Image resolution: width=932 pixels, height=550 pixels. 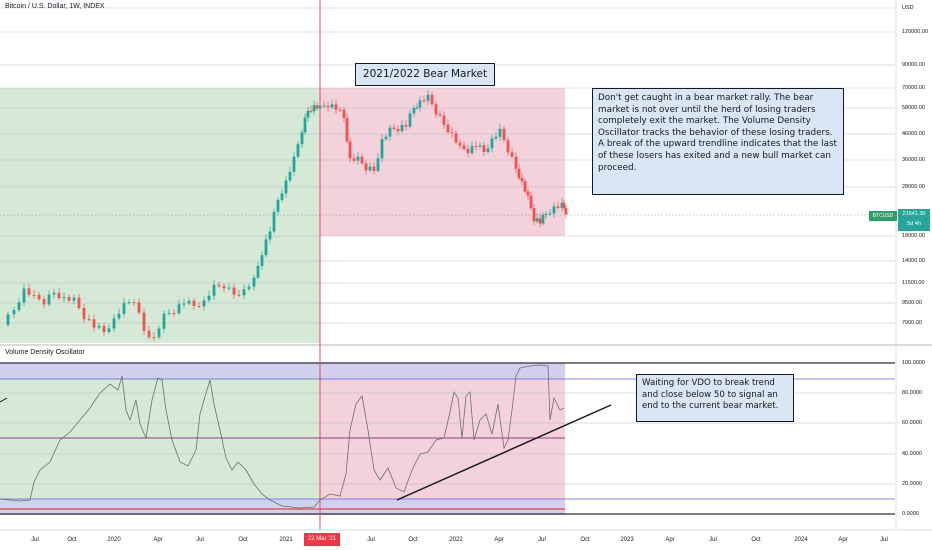 What do you see at coordinates (910, 514) in the screenshot?
I see `osc-axis-label: 0.0000` at bounding box center [910, 514].